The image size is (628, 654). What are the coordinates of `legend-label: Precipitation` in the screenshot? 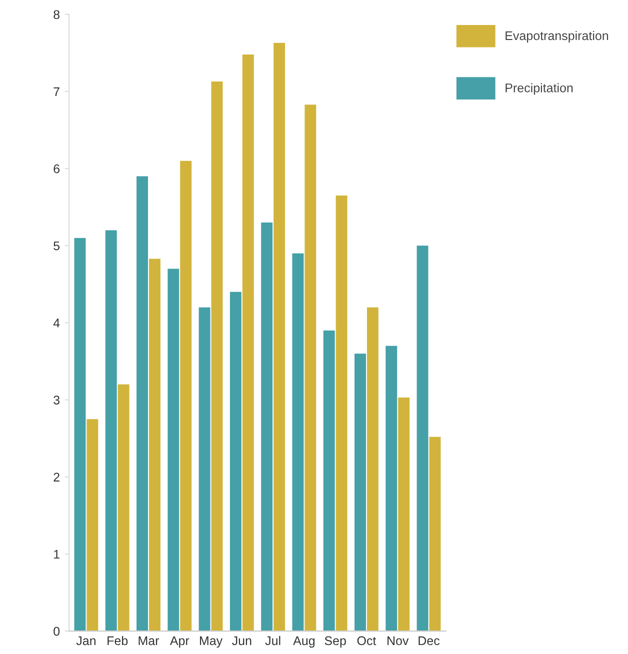 It's located at (539, 89).